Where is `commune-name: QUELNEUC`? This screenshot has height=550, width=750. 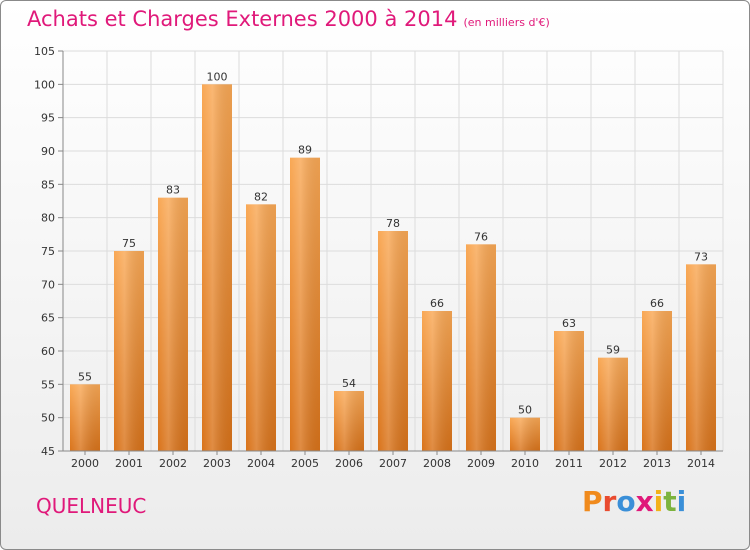 commune-name: QUELNEUC is located at coordinates (91, 506).